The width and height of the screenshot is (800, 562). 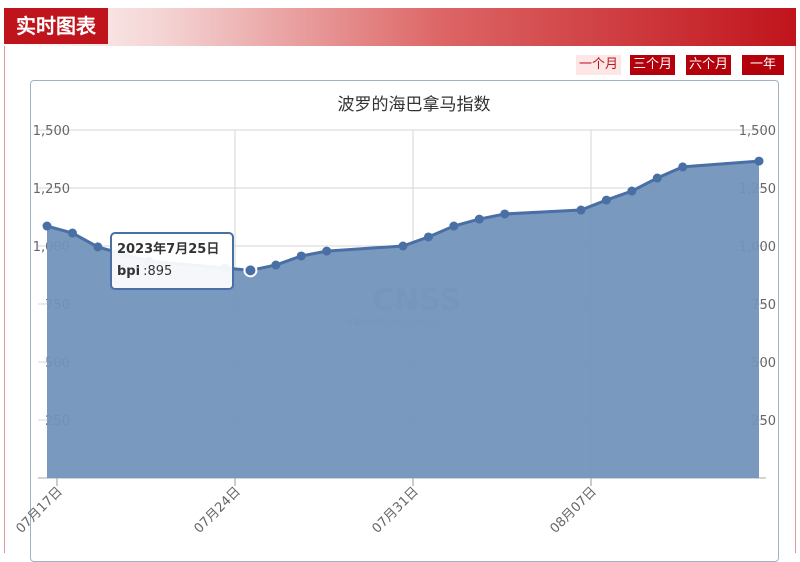 I want to click on range-button: 一年, so click(x=763, y=65).